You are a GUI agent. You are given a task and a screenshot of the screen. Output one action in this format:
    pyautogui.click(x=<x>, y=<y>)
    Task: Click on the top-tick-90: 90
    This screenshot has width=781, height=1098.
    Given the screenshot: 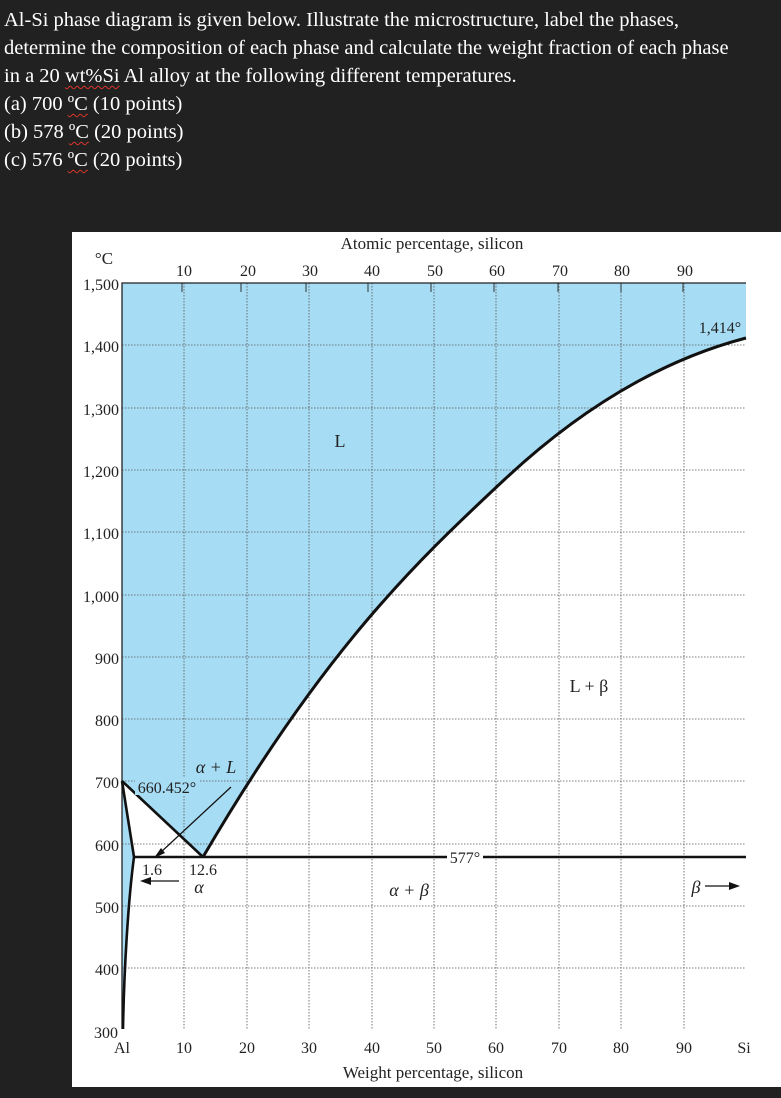 What is the action you would take?
    pyautogui.click(x=685, y=271)
    